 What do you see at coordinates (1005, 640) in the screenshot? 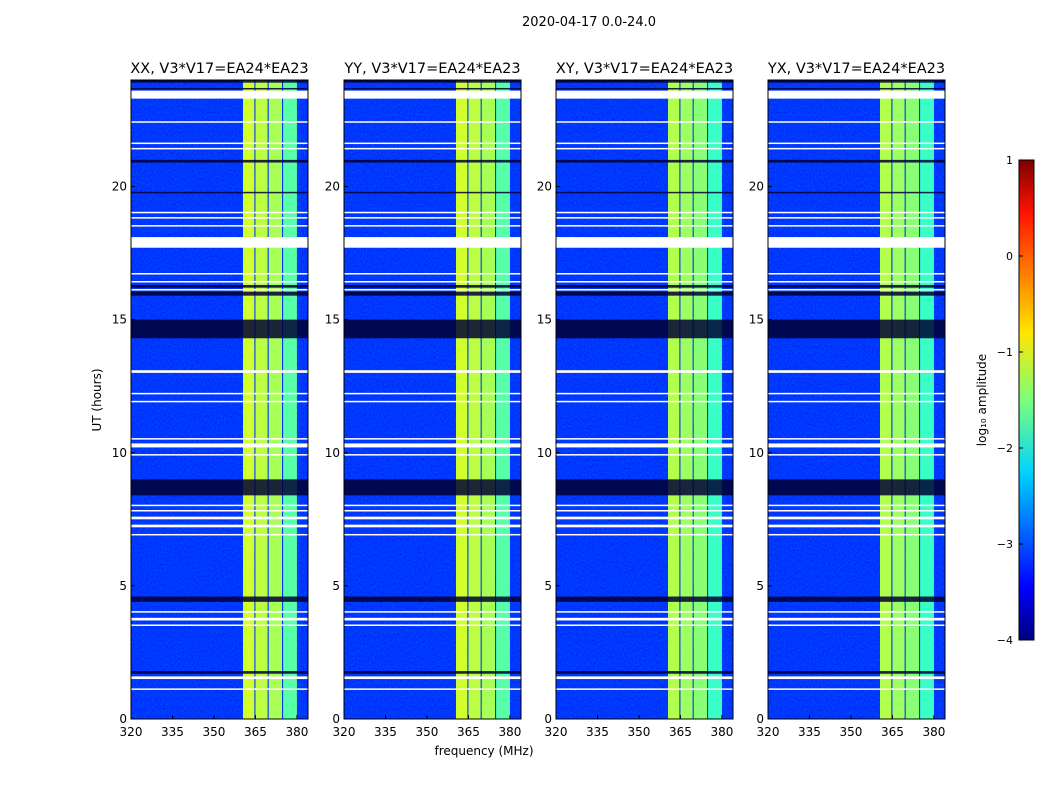
I see `colorbar-tick-label: −4` at bounding box center [1005, 640].